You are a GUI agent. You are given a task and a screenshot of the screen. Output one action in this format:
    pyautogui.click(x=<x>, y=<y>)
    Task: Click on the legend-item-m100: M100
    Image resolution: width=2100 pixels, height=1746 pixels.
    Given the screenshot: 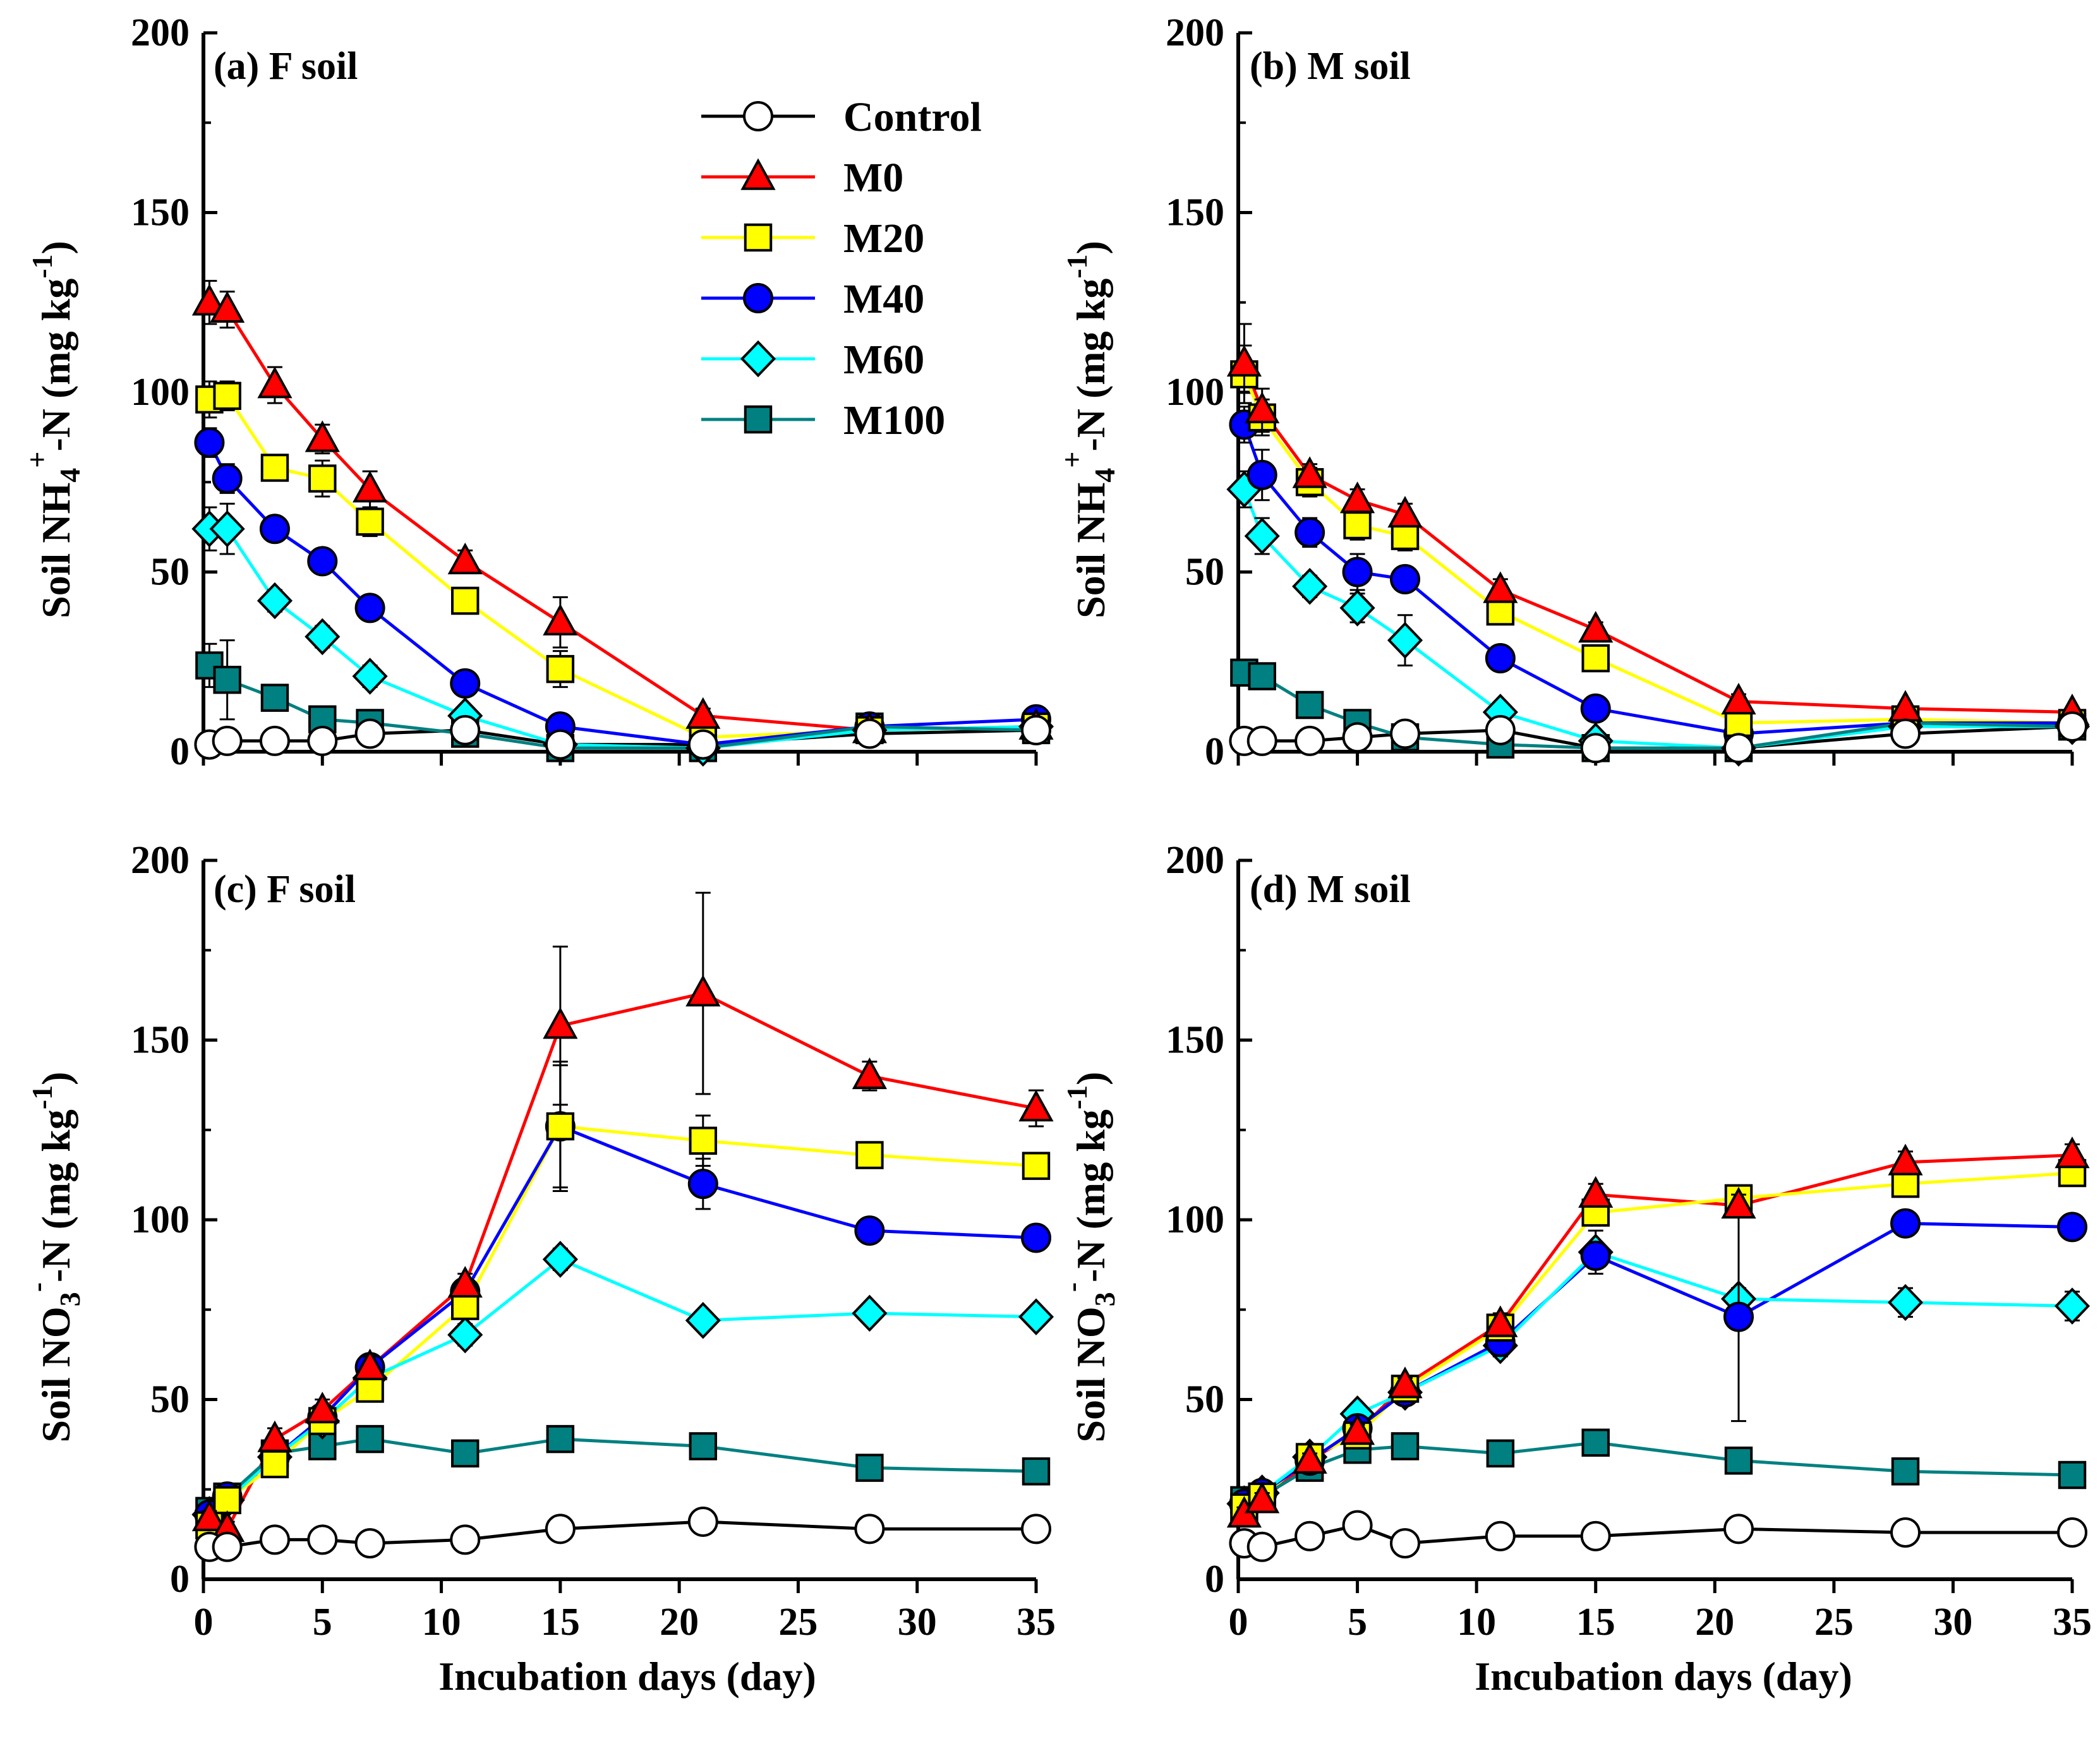 What is the action you would take?
    pyautogui.click(x=823, y=420)
    